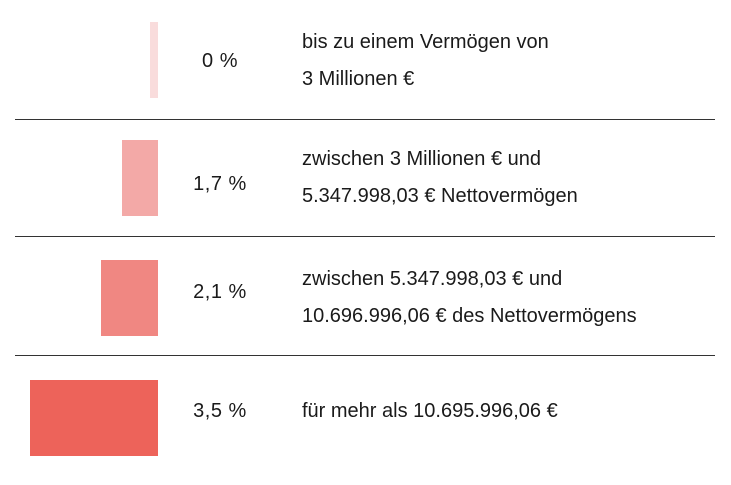 The height and width of the screenshot is (485, 731). I want to click on rate-label: 2,1 %, so click(220, 292).